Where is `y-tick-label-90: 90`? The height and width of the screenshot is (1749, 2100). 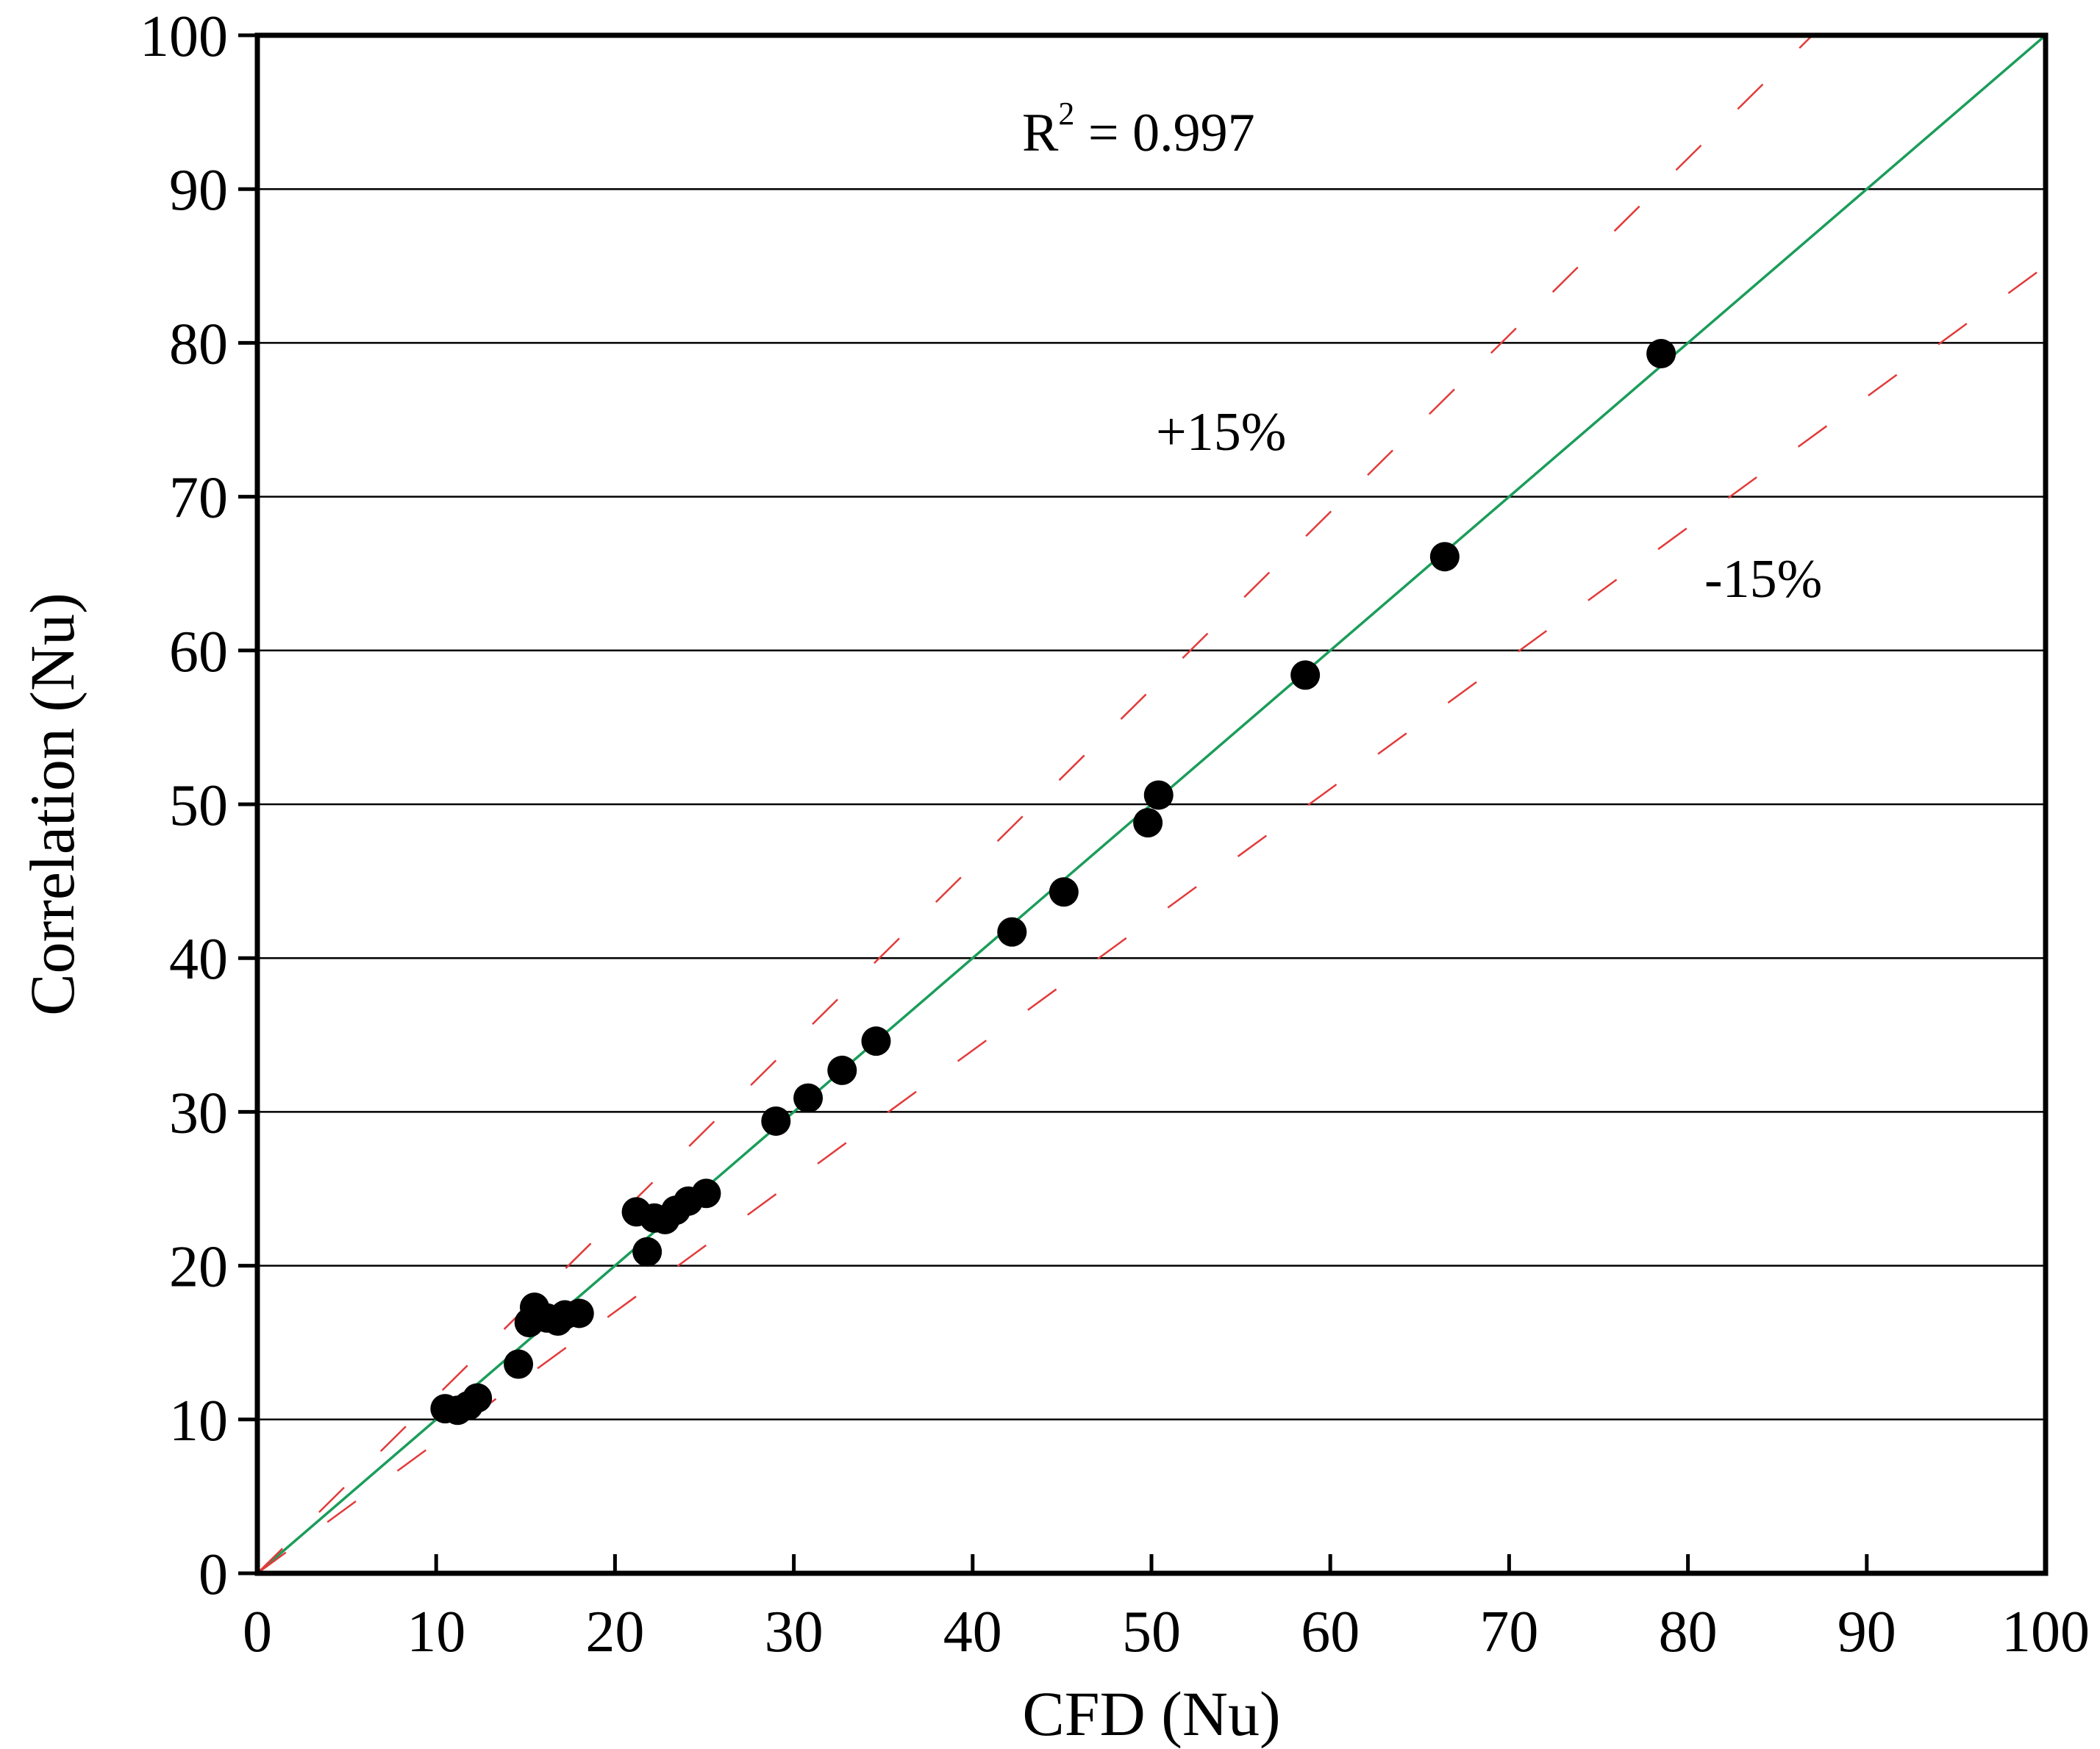
y-tick-label-90: 90 is located at coordinates (199, 190).